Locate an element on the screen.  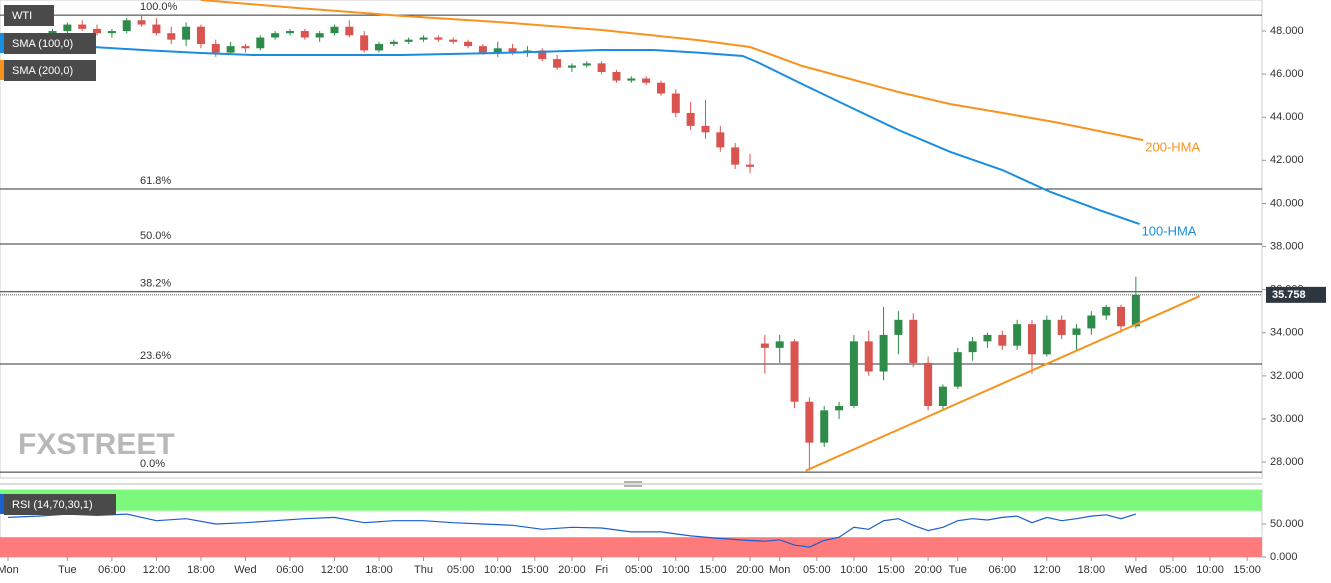
fib-label: 23.6% is located at coordinates (155, 356).